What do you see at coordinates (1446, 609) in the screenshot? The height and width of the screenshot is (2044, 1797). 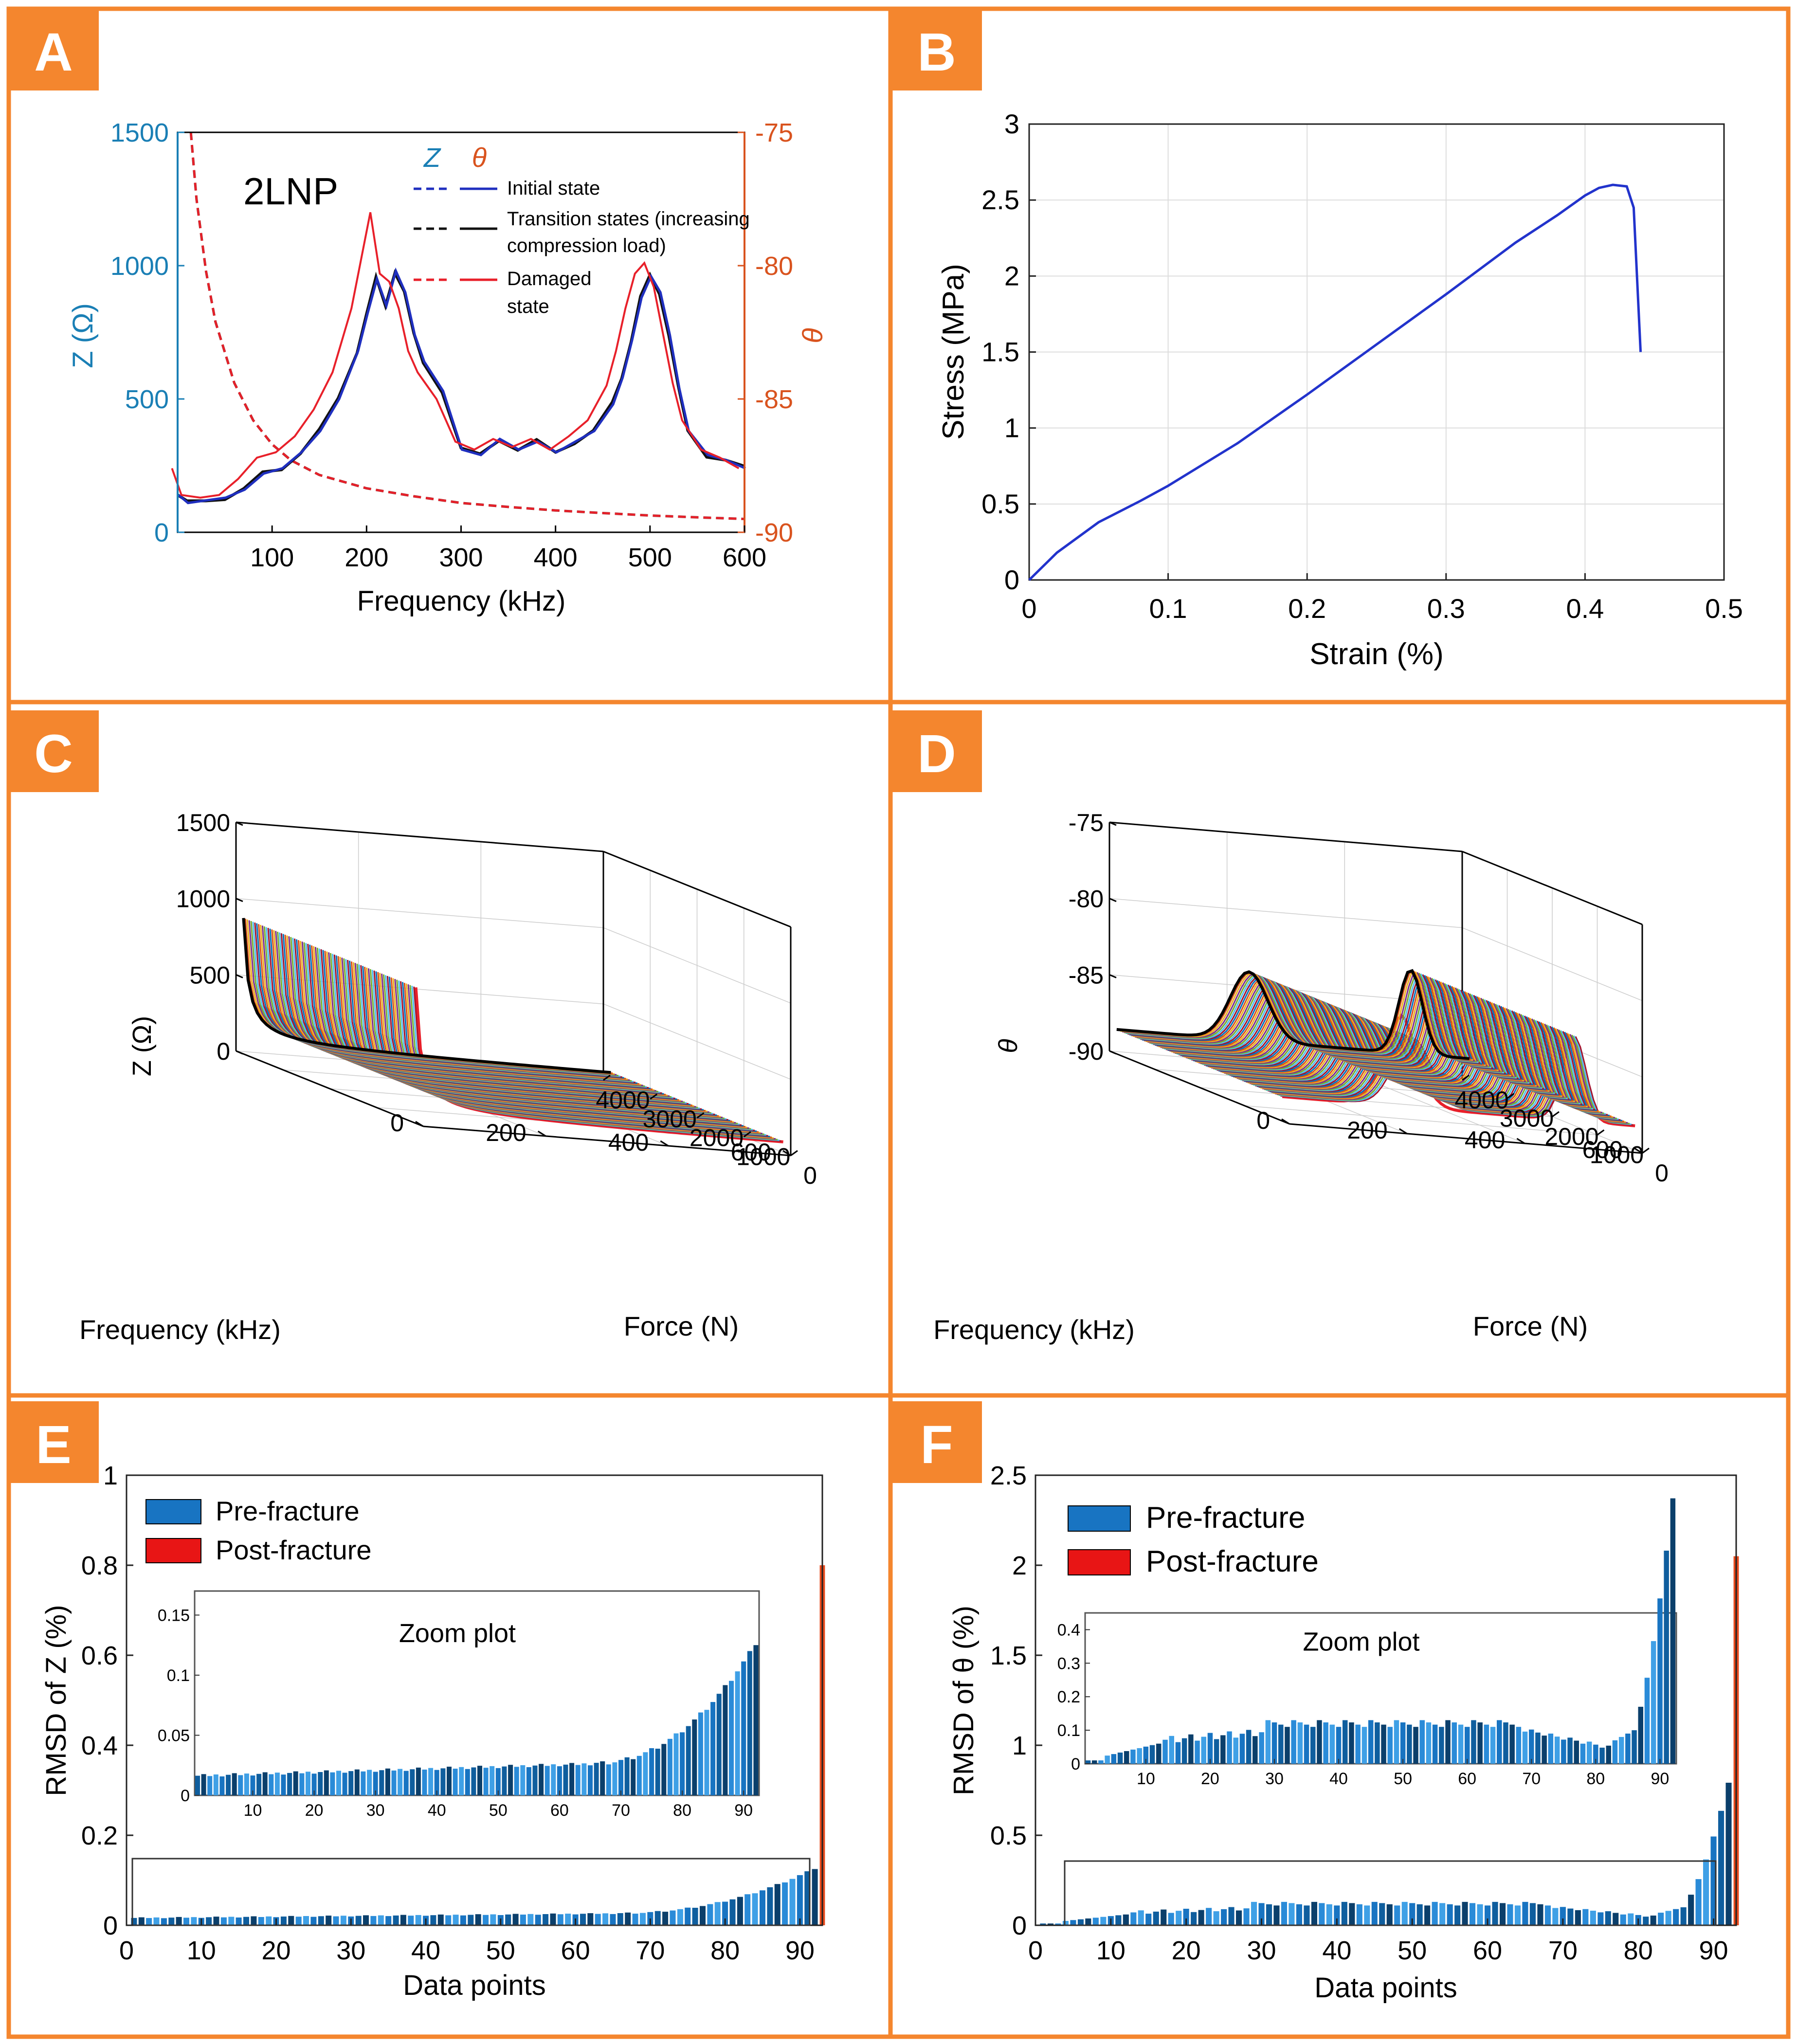 I see `panel-b-xtick-label-0.3: 0.3` at bounding box center [1446, 609].